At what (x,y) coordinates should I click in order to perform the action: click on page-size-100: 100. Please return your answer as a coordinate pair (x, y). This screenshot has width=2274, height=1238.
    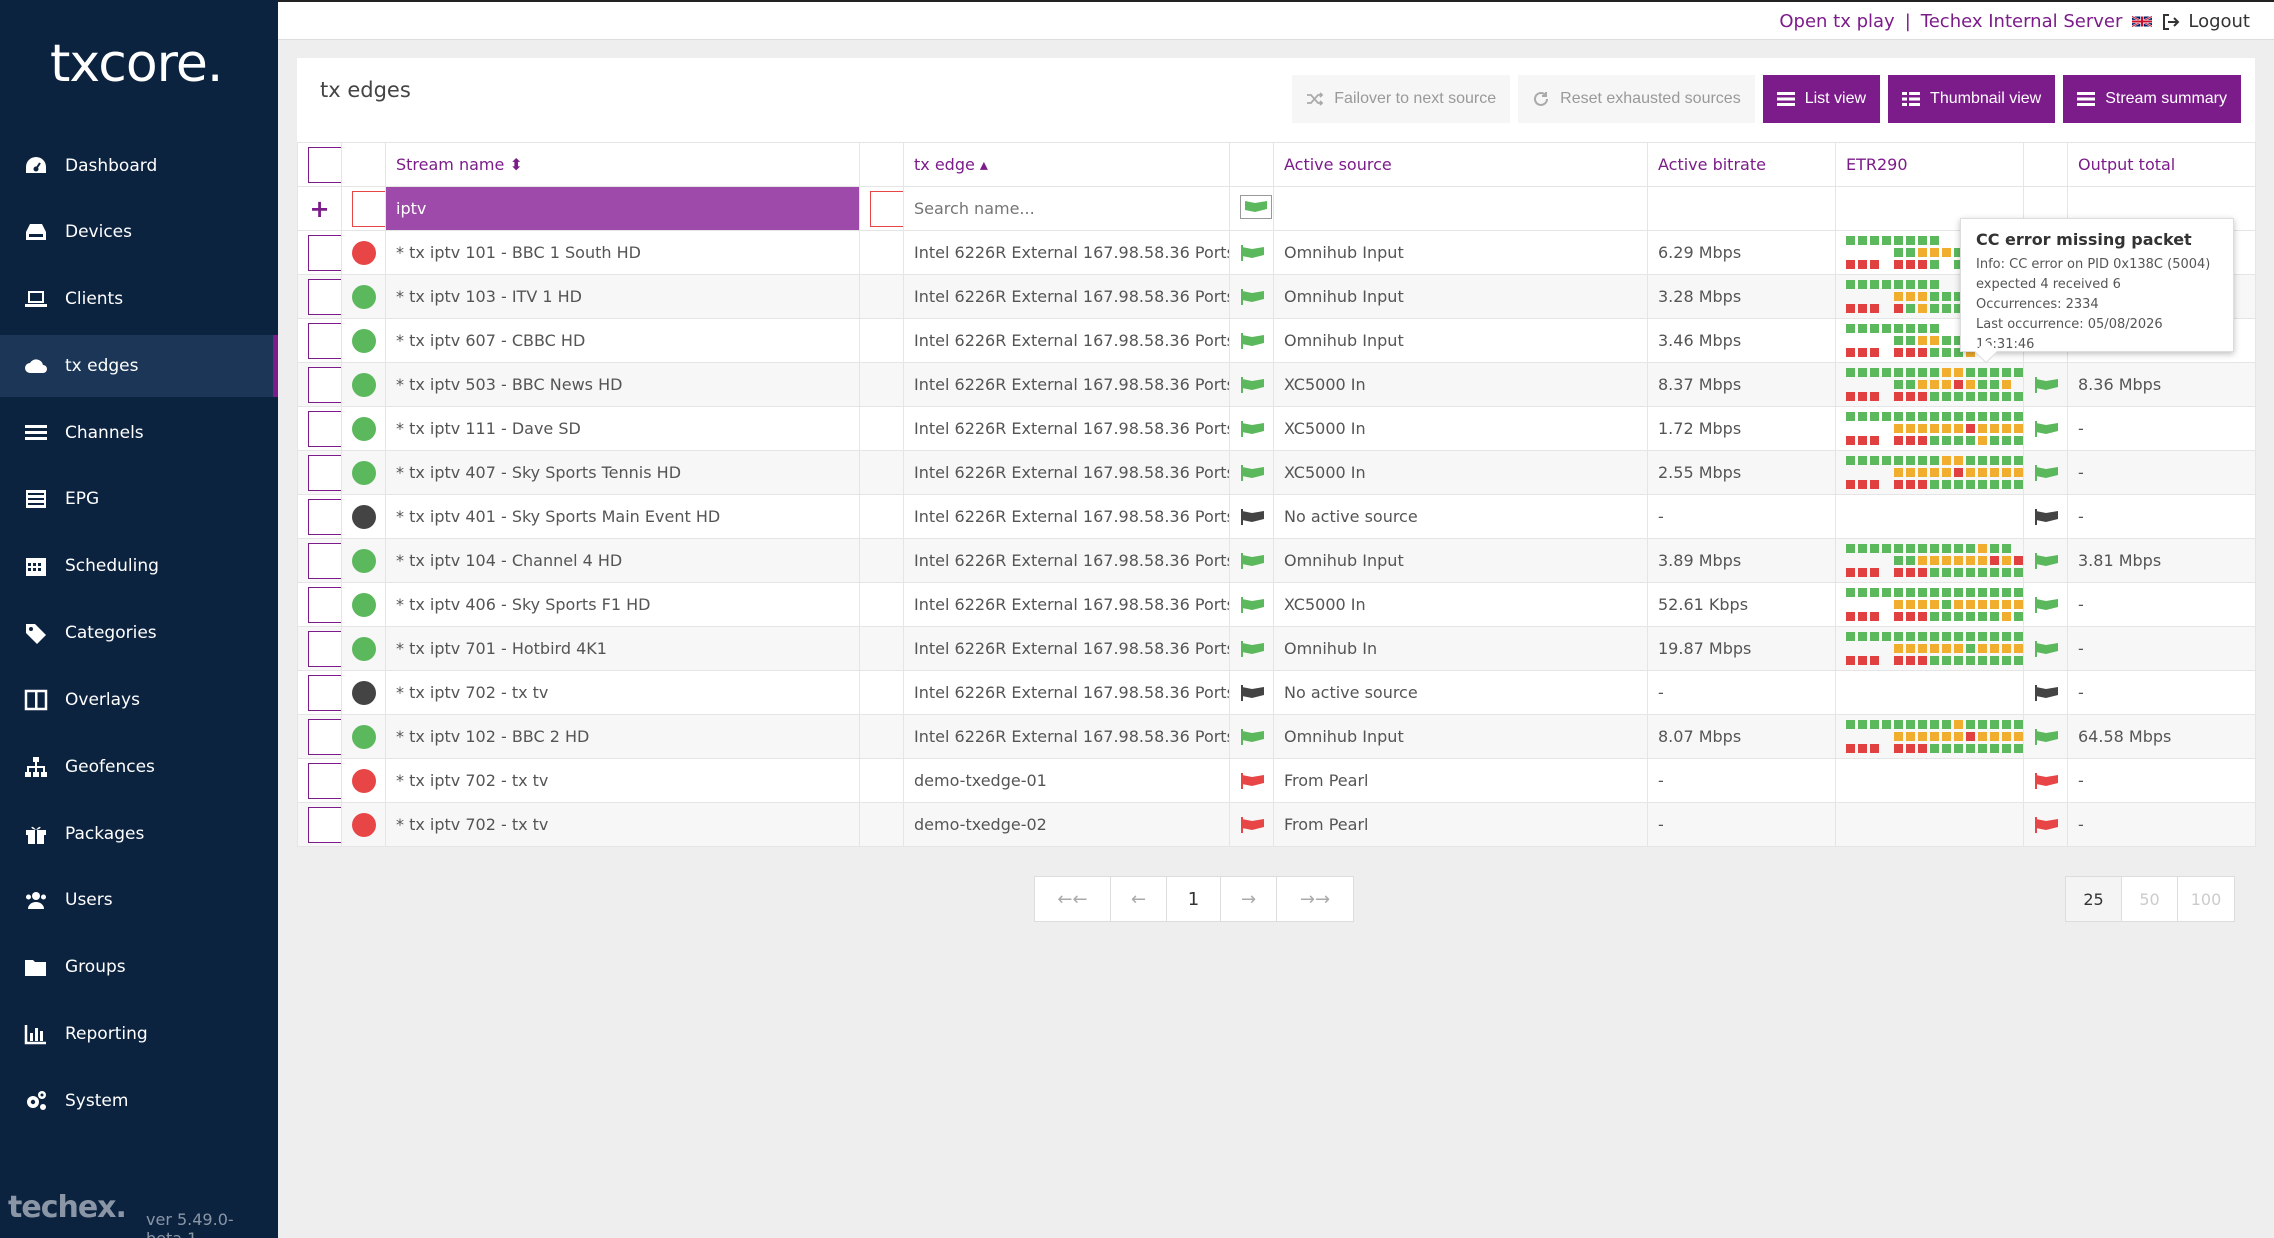
    Looking at the image, I should click on (2206, 899).